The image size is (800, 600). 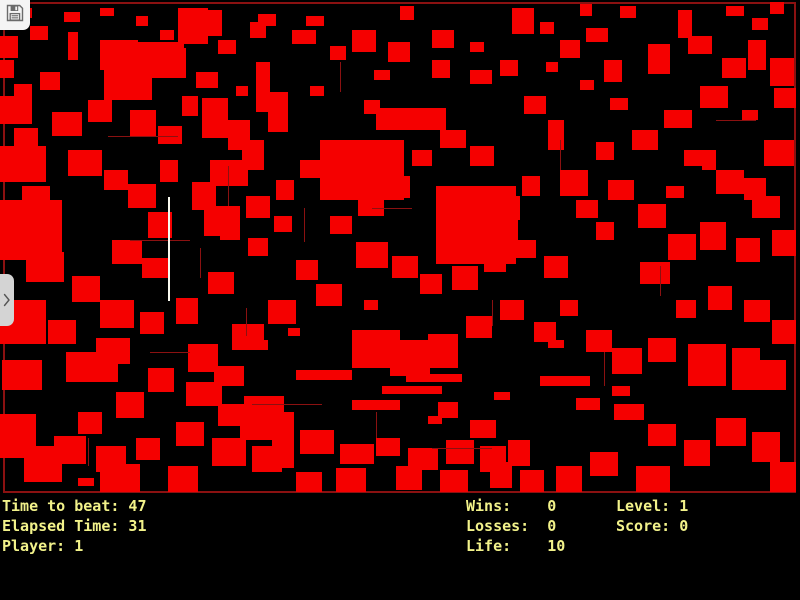 What do you see at coordinates (511, 506) in the screenshot?
I see `stat-wins: Wins: 0` at bounding box center [511, 506].